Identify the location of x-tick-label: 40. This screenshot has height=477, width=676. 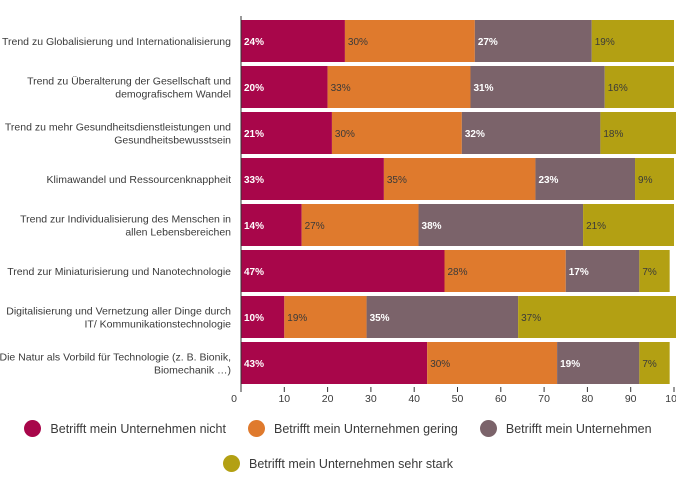
(414, 399).